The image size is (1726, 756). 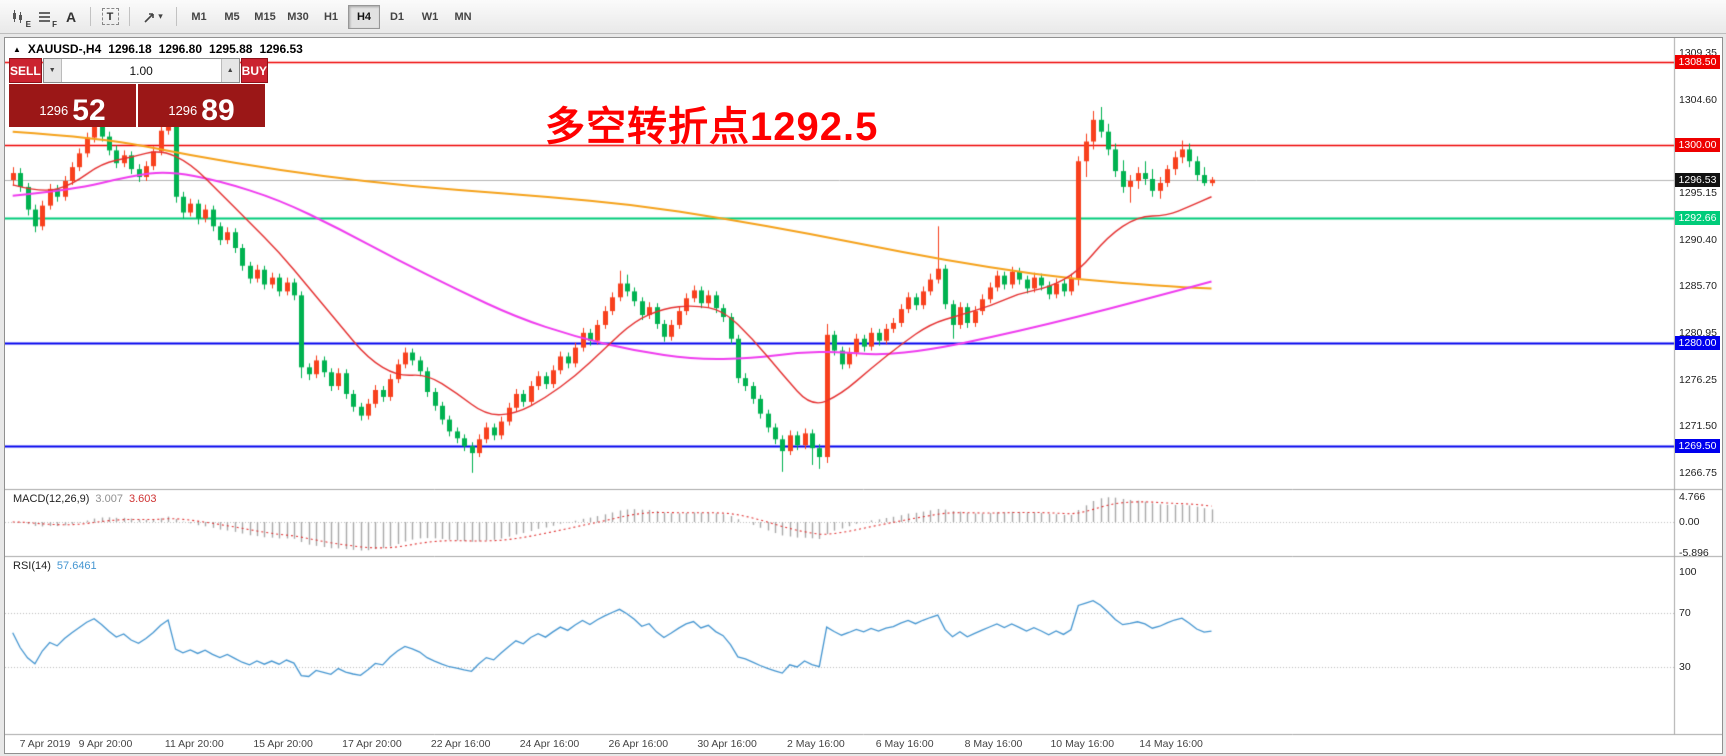 I want to click on chevron-down-icon: ▾, so click(x=160, y=16).